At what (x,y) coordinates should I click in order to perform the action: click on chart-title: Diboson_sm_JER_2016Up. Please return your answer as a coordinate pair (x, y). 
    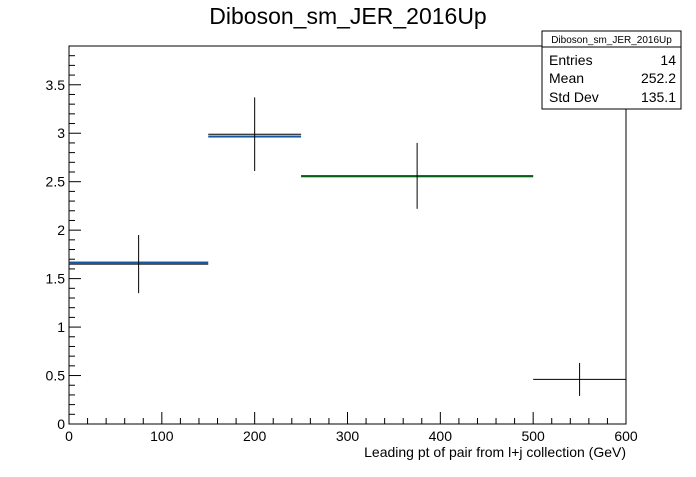
    Looking at the image, I should click on (347, 16).